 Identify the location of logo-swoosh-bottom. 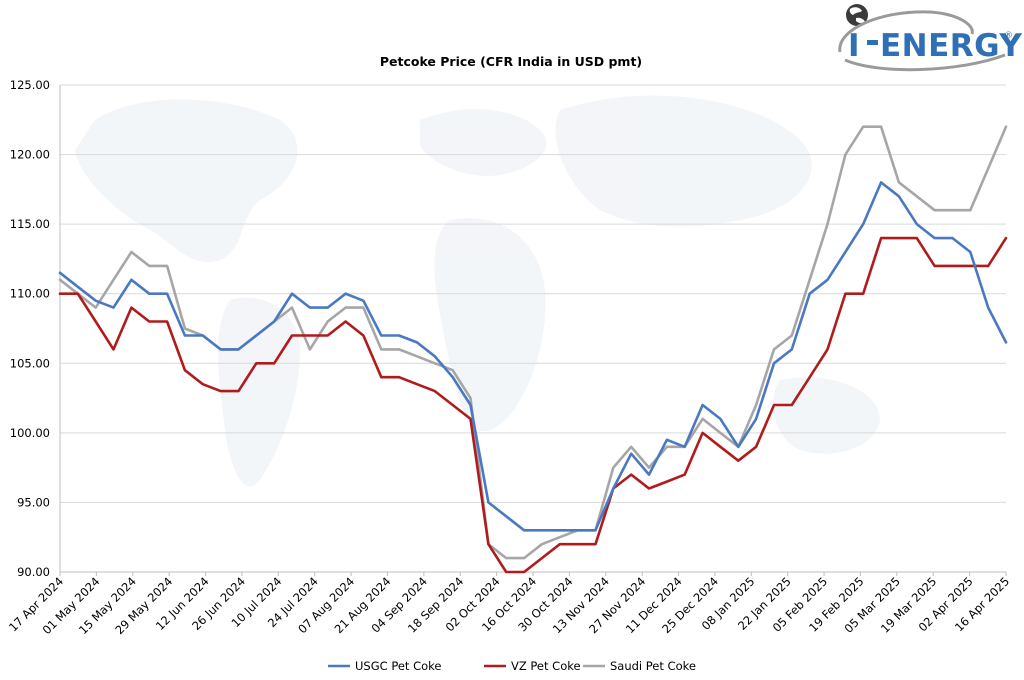
(925, 62).